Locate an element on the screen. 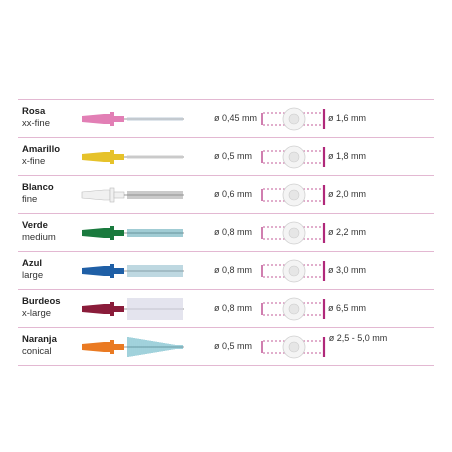  wire-diameter: ø 0,45 mm is located at coordinates (236, 118).